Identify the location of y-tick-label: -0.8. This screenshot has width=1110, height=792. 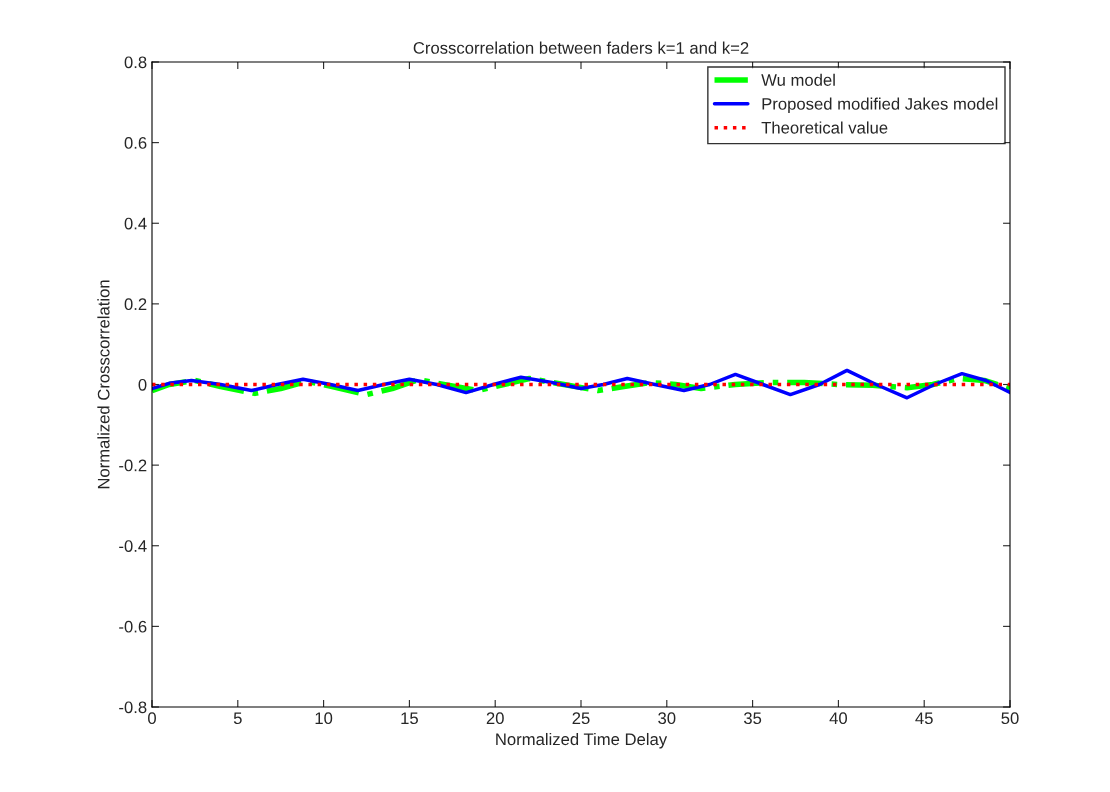
(133, 707).